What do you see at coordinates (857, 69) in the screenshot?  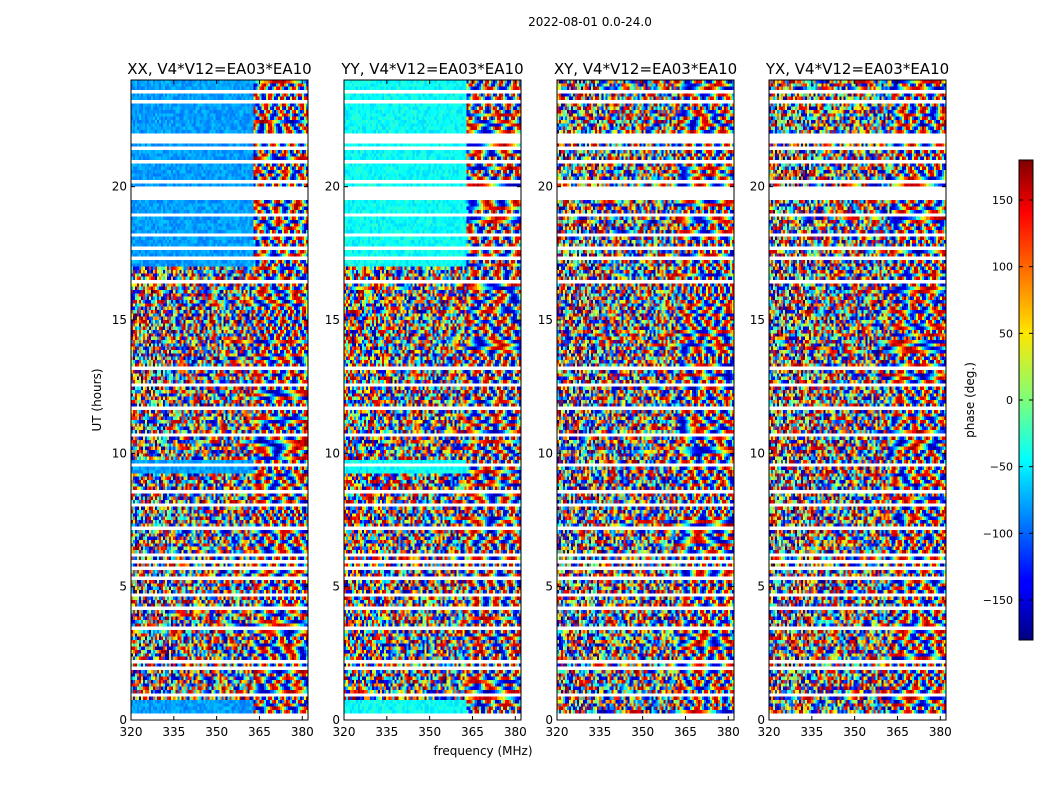 I see `panel-title: YX, V4*V12=EA03*EA10` at bounding box center [857, 69].